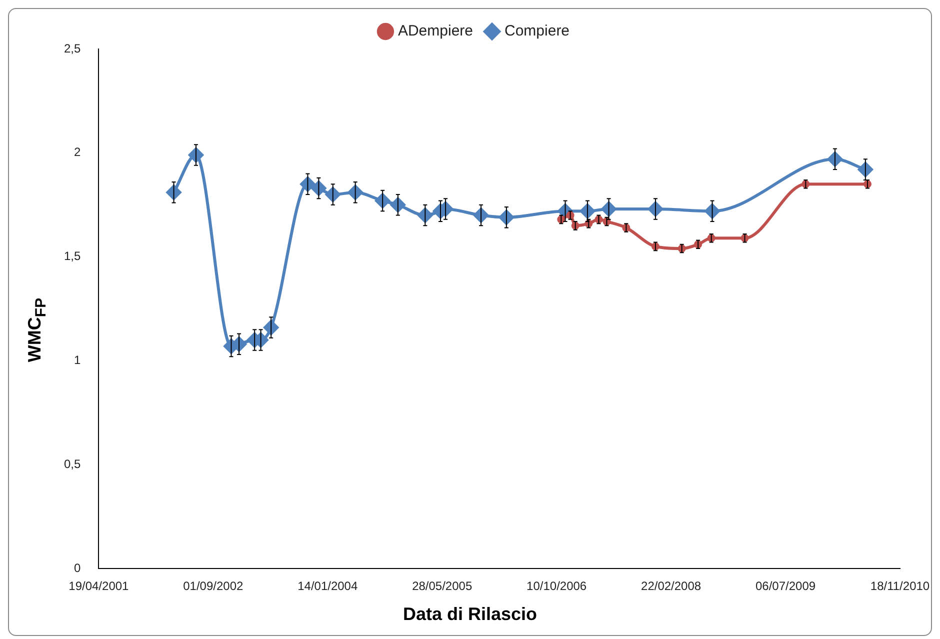  Describe the element at coordinates (556, 586) in the screenshot. I see `x-tick-label: 10/10/2006` at that location.